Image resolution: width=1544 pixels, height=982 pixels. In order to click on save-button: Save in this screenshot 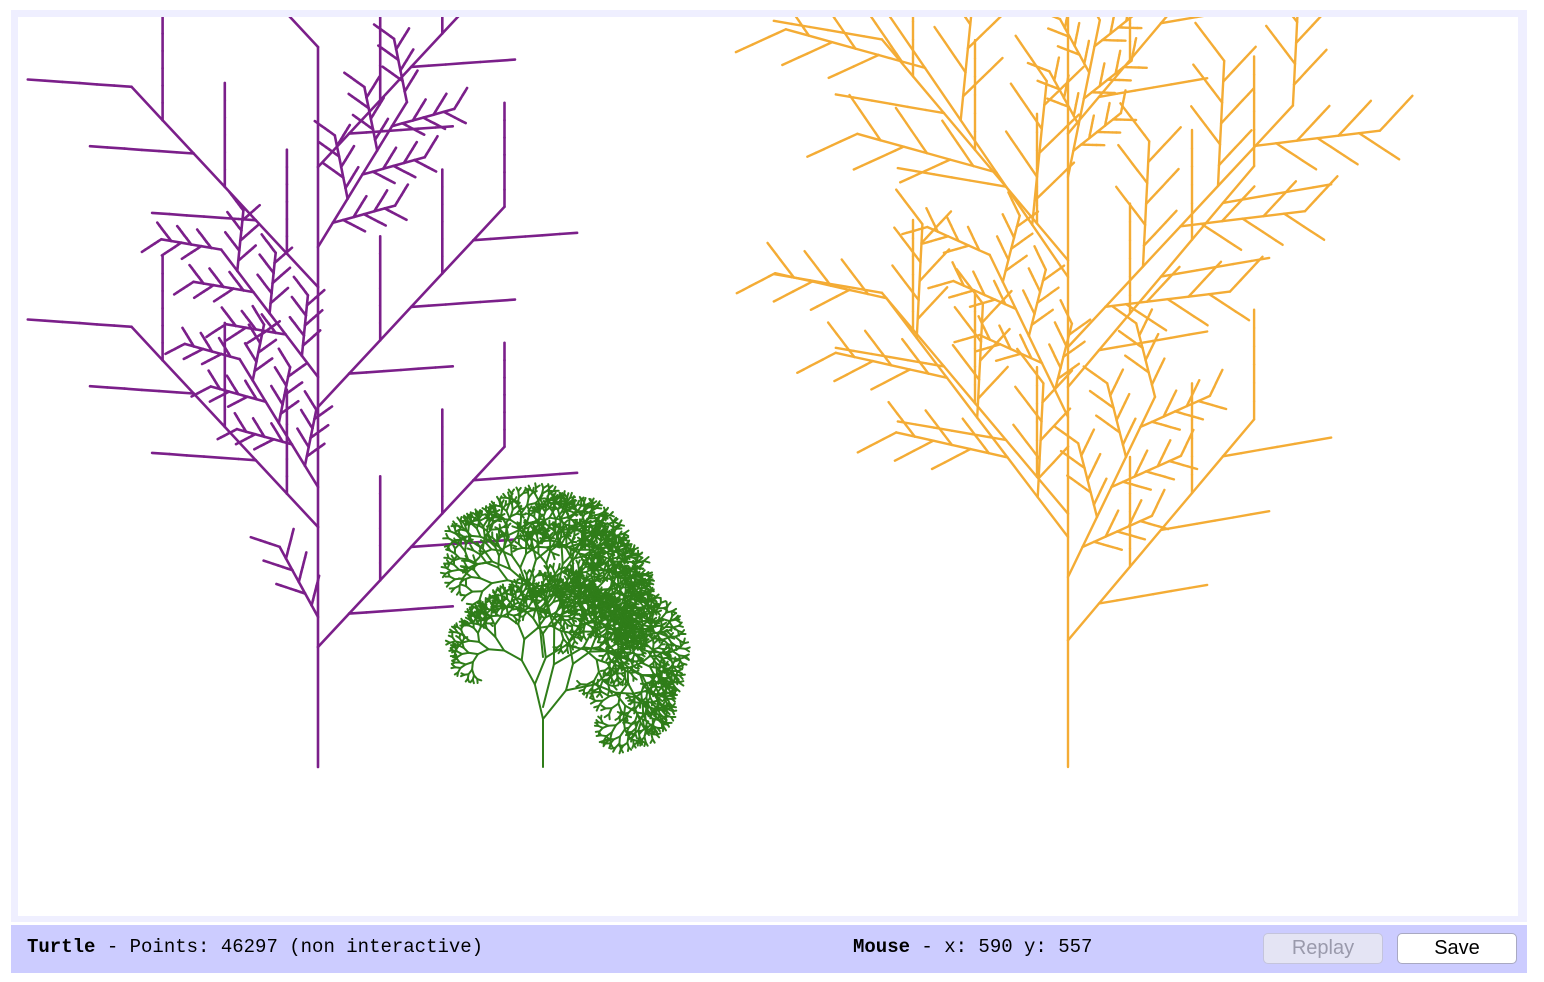, I will do `click(1457, 948)`.